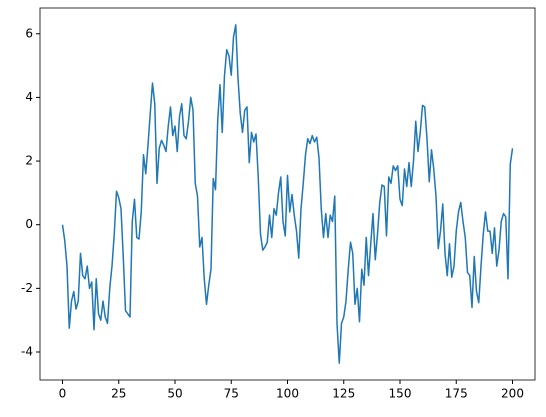  I want to click on x-tick-label: 200, so click(512, 394).